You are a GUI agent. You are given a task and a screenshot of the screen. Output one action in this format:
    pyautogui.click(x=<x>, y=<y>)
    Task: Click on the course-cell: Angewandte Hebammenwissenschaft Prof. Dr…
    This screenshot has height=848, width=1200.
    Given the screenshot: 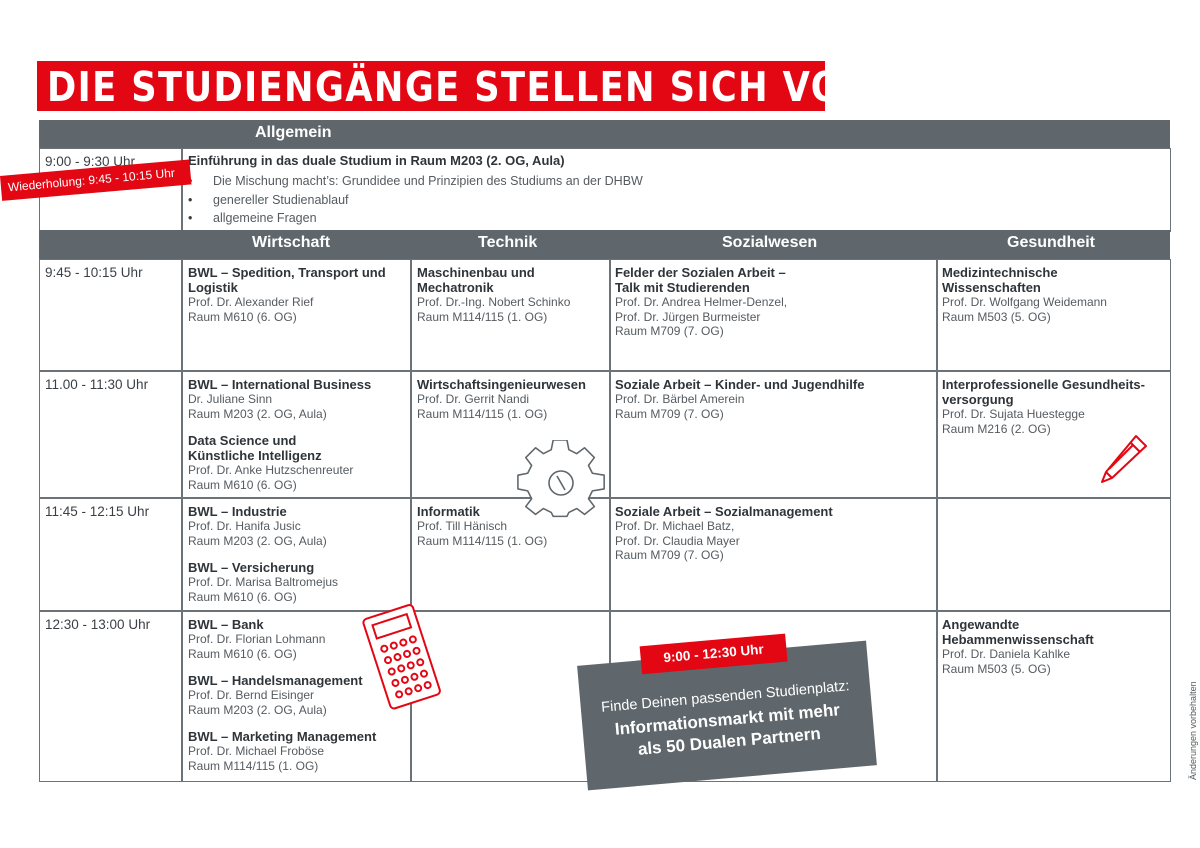 What is the action you would take?
    pyautogui.click(x=1018, y=646)
    